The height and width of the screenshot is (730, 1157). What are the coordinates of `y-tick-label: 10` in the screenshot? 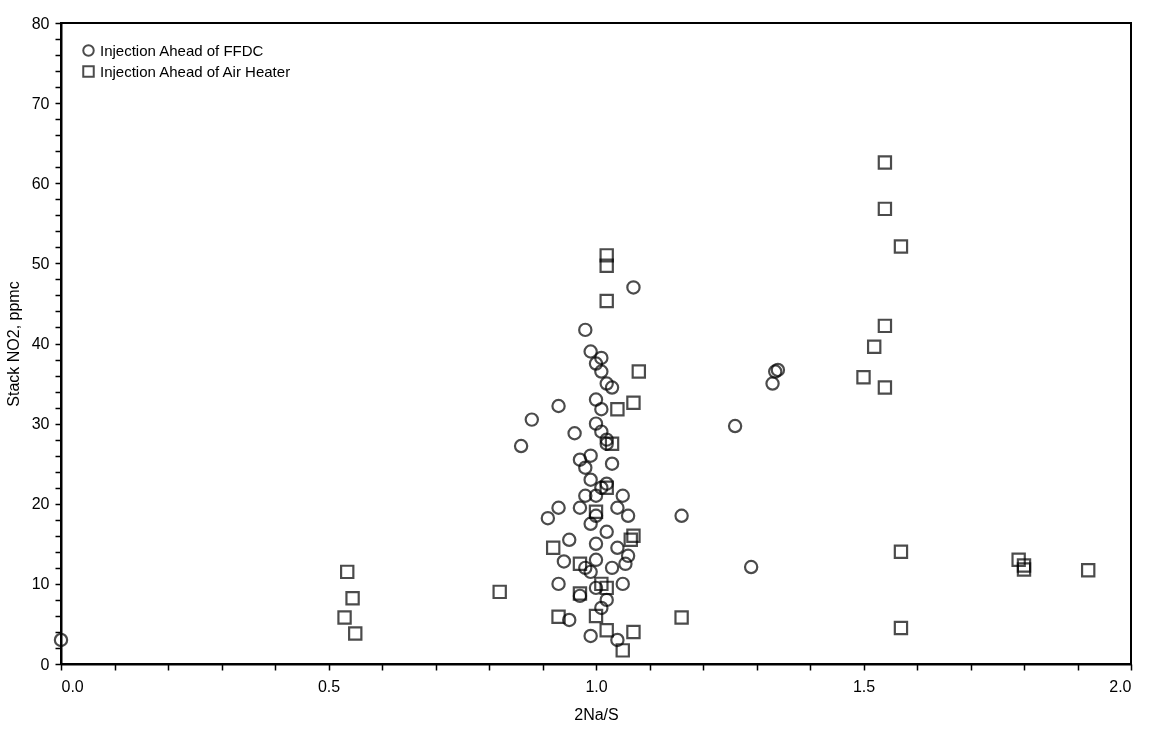 It's located at (40, 584).